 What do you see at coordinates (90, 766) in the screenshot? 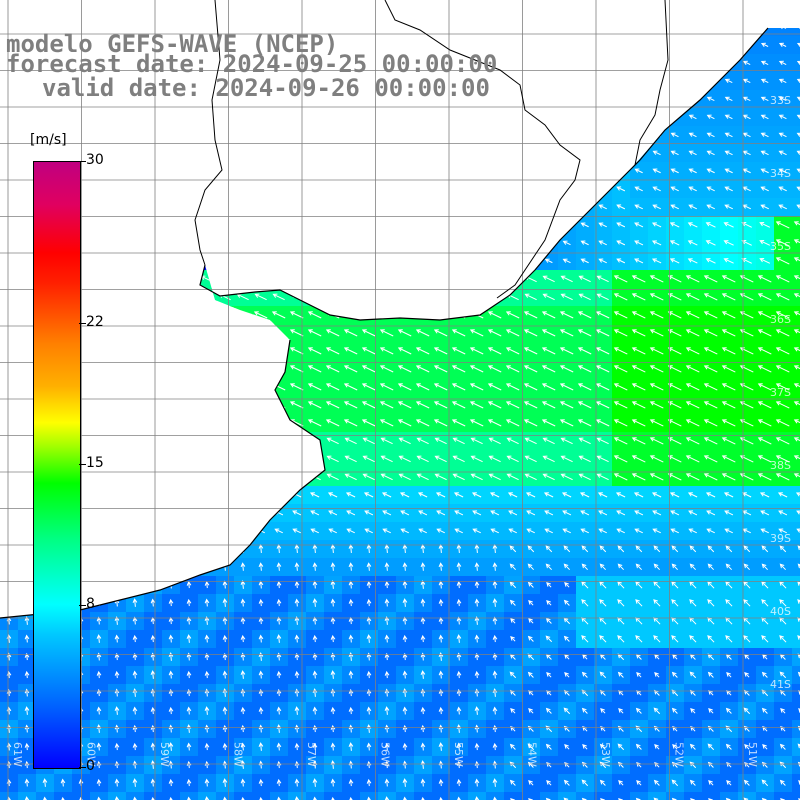
I see `colorbar-tick-label: 0` at bounding box center [90, 766].